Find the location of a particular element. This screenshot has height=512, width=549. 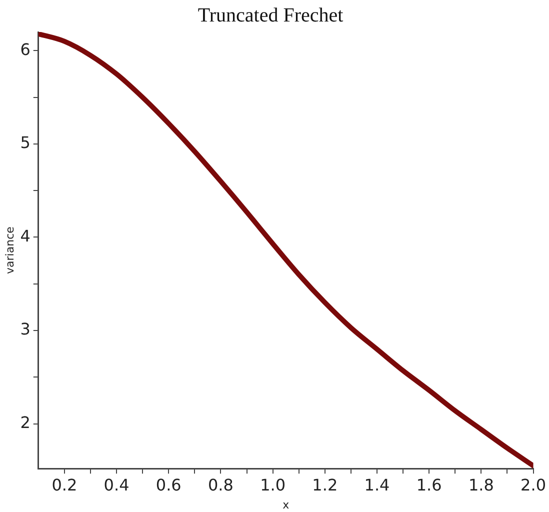

x-tick-label: 1.2 is located at coordinates (325, 484).